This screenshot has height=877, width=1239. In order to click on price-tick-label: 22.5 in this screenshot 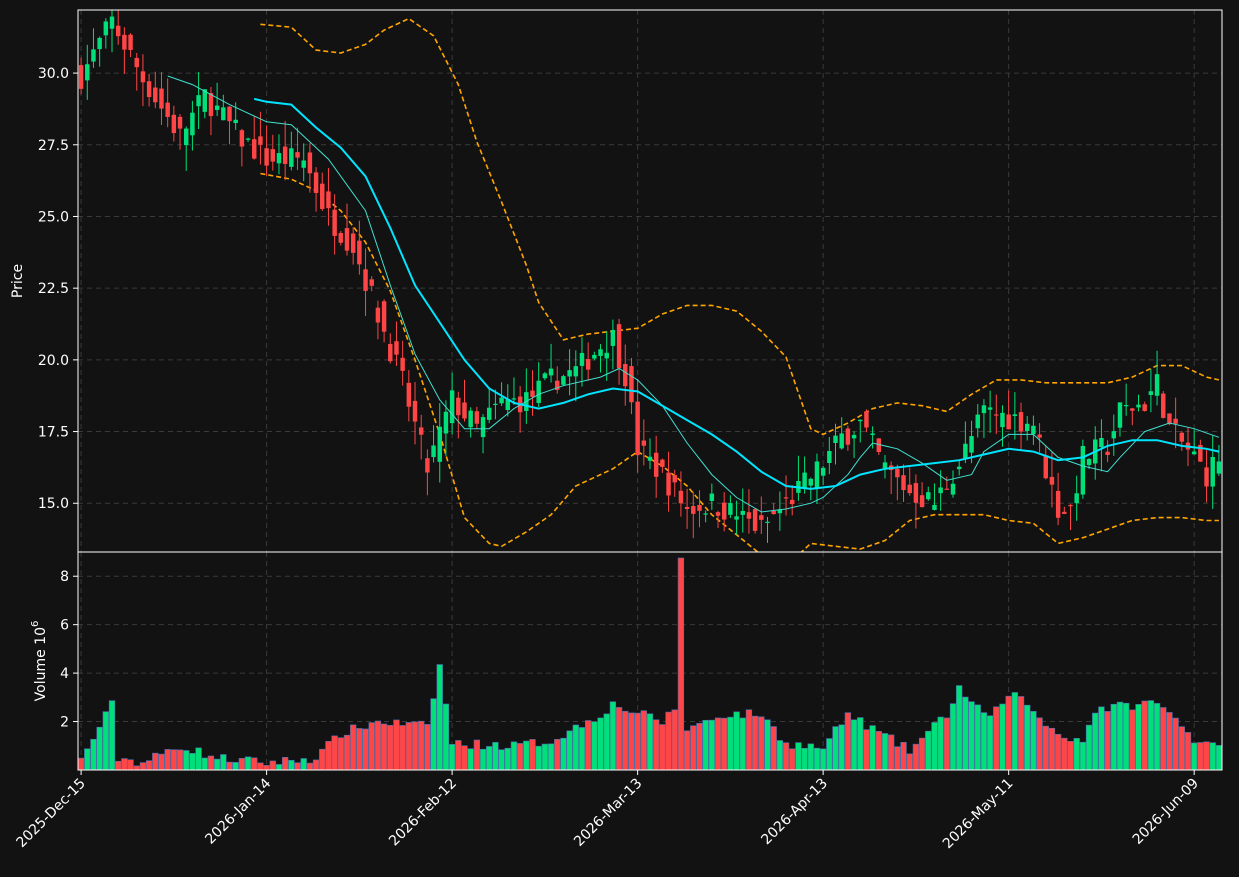, I will do `click(53, 289)`.